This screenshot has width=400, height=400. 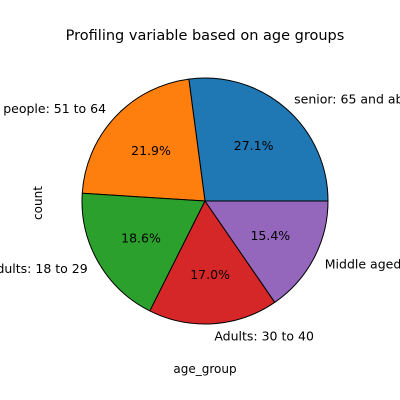 What do you see at coordinates (270, 235) in the screenshot?
I see `slice-percent-label: 15.4%` at bounding box center [270, 235].